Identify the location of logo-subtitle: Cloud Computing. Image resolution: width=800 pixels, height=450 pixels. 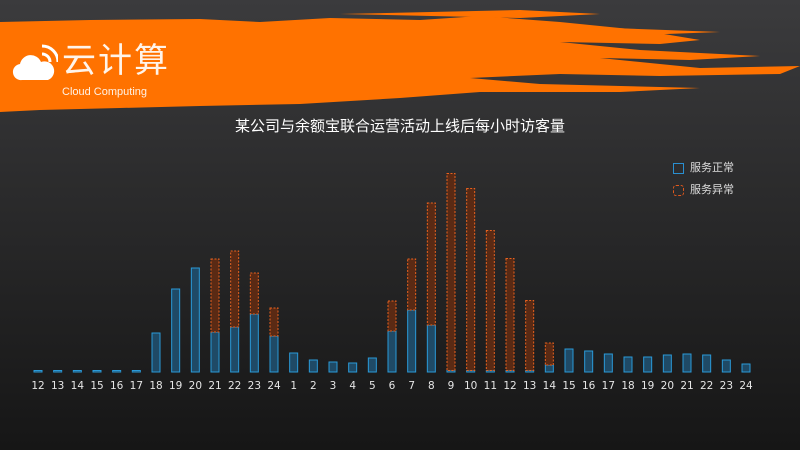
(104, 92).